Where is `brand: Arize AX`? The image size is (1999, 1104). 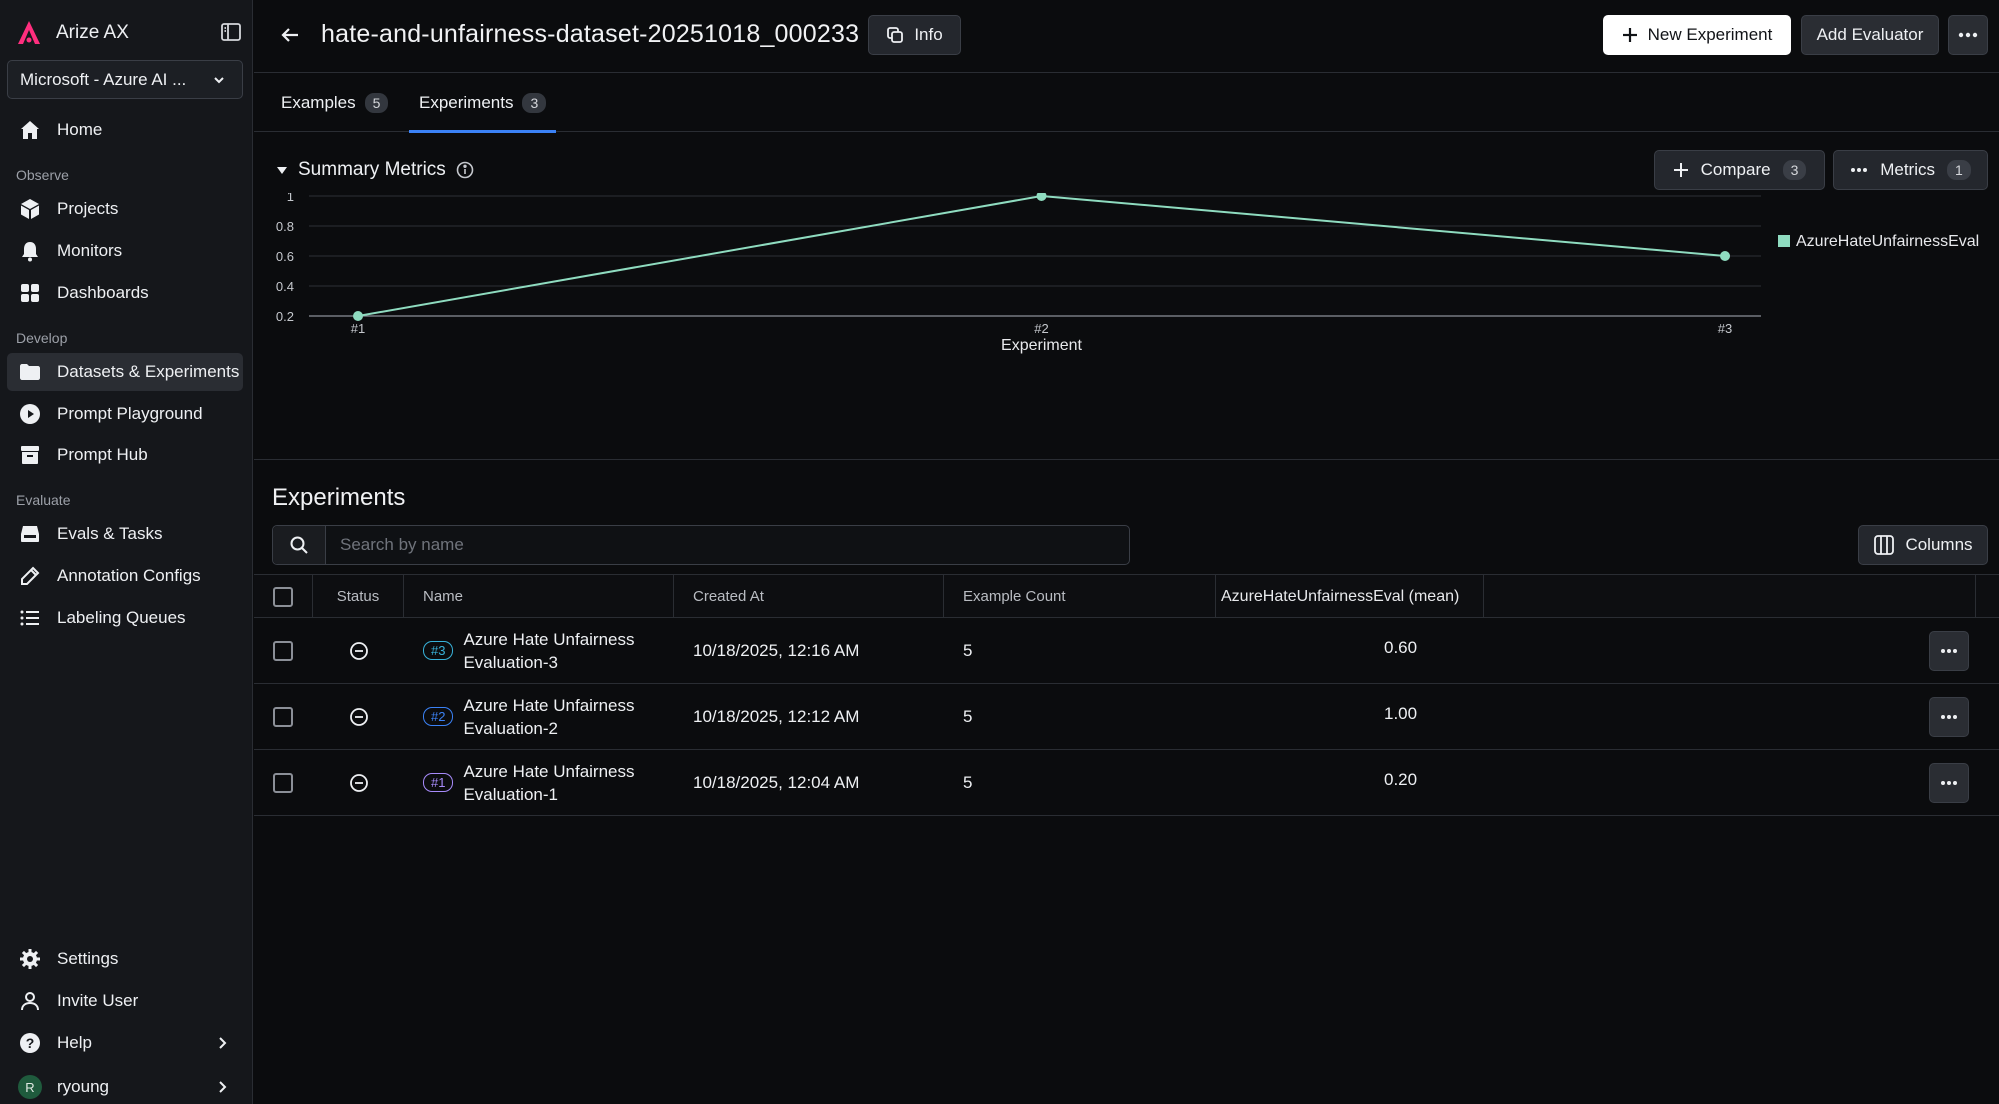
brand: Arize AX is located at coordinates (71, 33).